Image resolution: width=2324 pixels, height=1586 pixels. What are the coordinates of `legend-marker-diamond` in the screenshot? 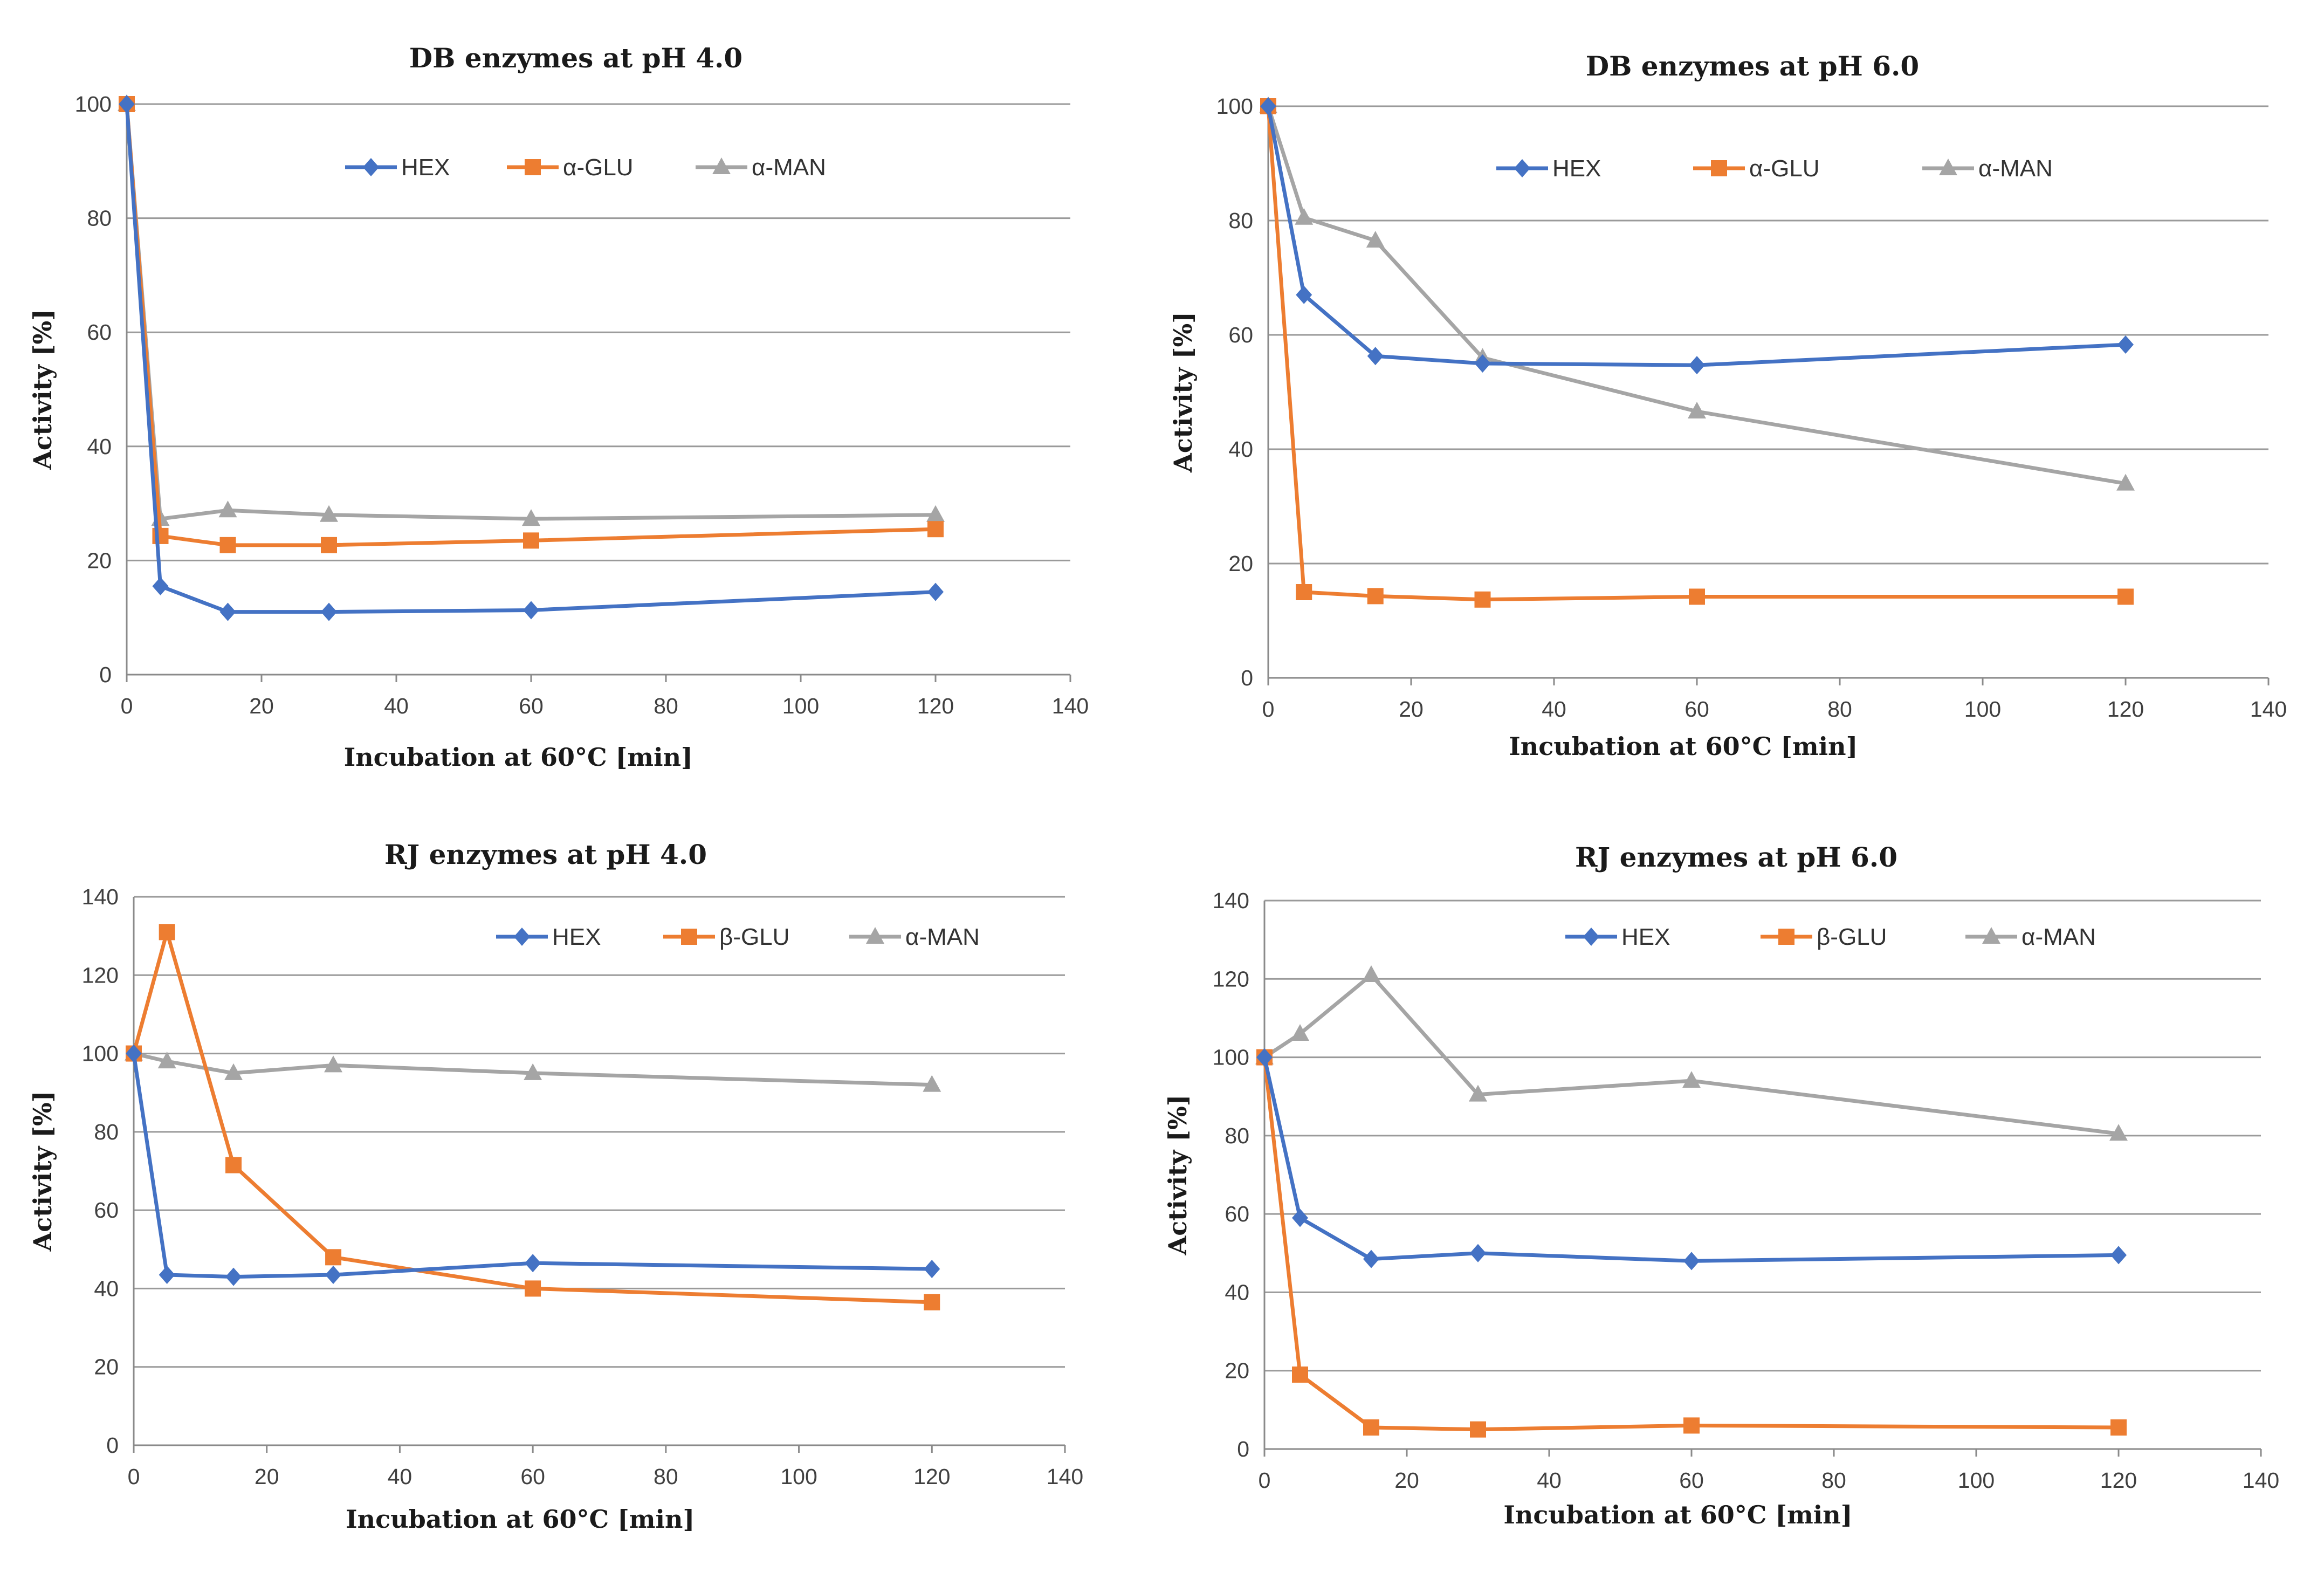 It's located at (522, 937).